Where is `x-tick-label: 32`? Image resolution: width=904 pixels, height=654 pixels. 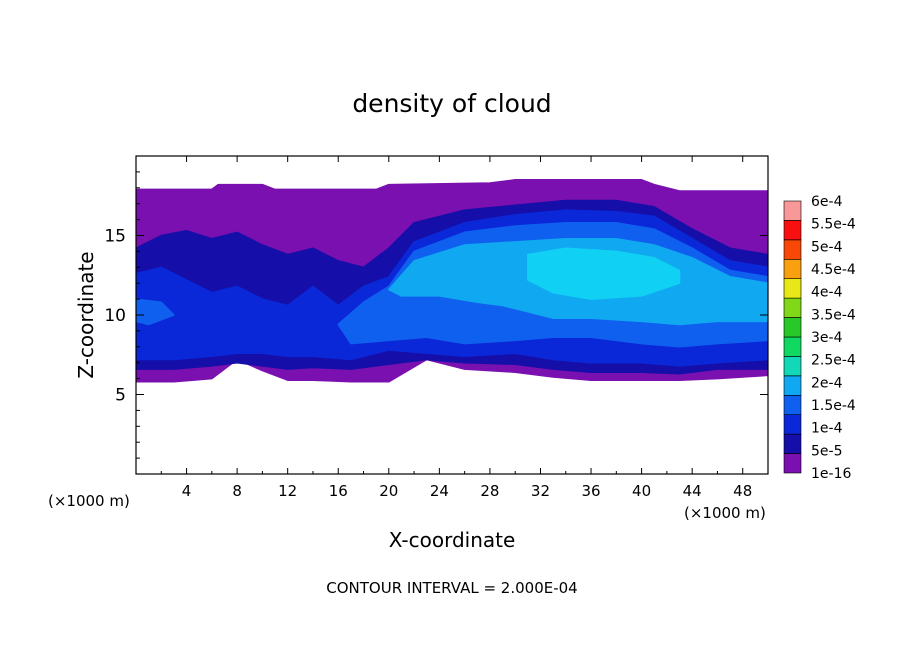 x-tick-label: 32 is located at coordinates (540, 491).